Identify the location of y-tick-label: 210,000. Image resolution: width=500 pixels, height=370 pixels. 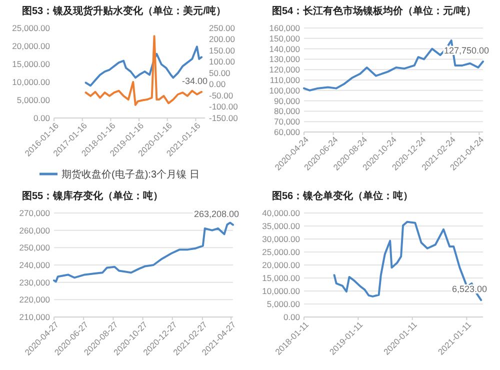
(34, 317).